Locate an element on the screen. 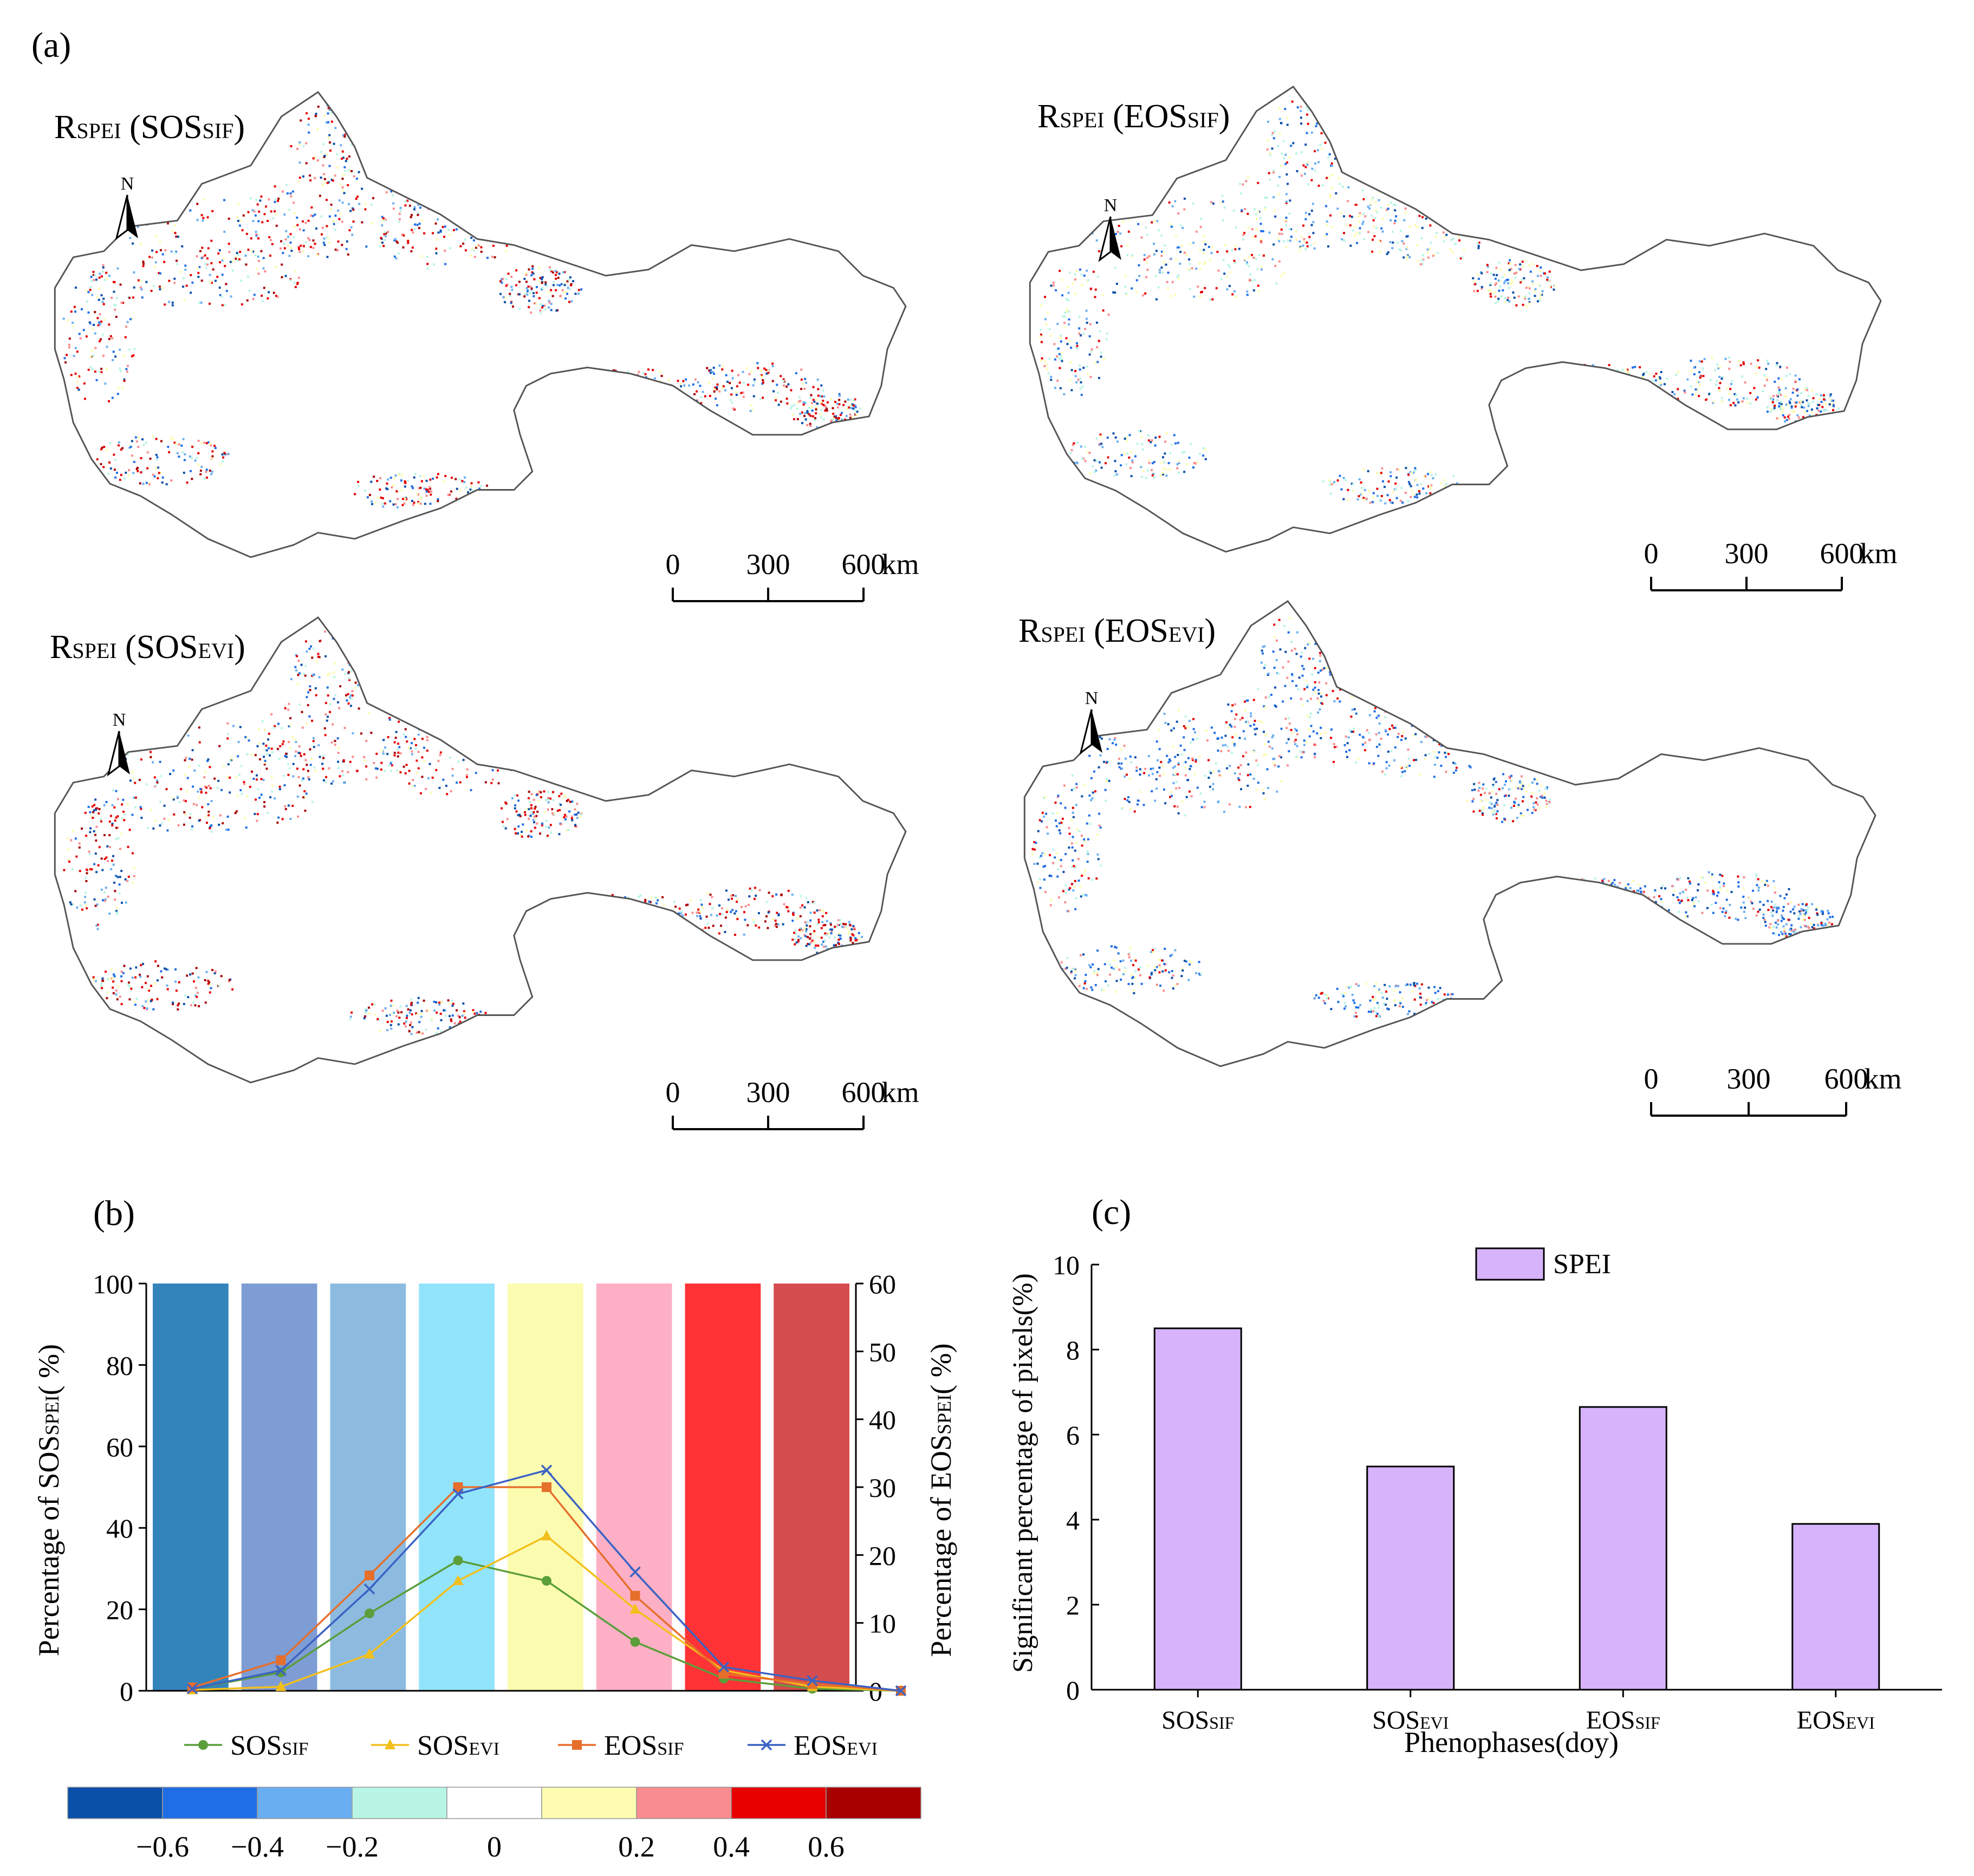 This screenshot has height=1876, width=1974. y-tick-label-right: 50 is located at coordinates (882, 1352).